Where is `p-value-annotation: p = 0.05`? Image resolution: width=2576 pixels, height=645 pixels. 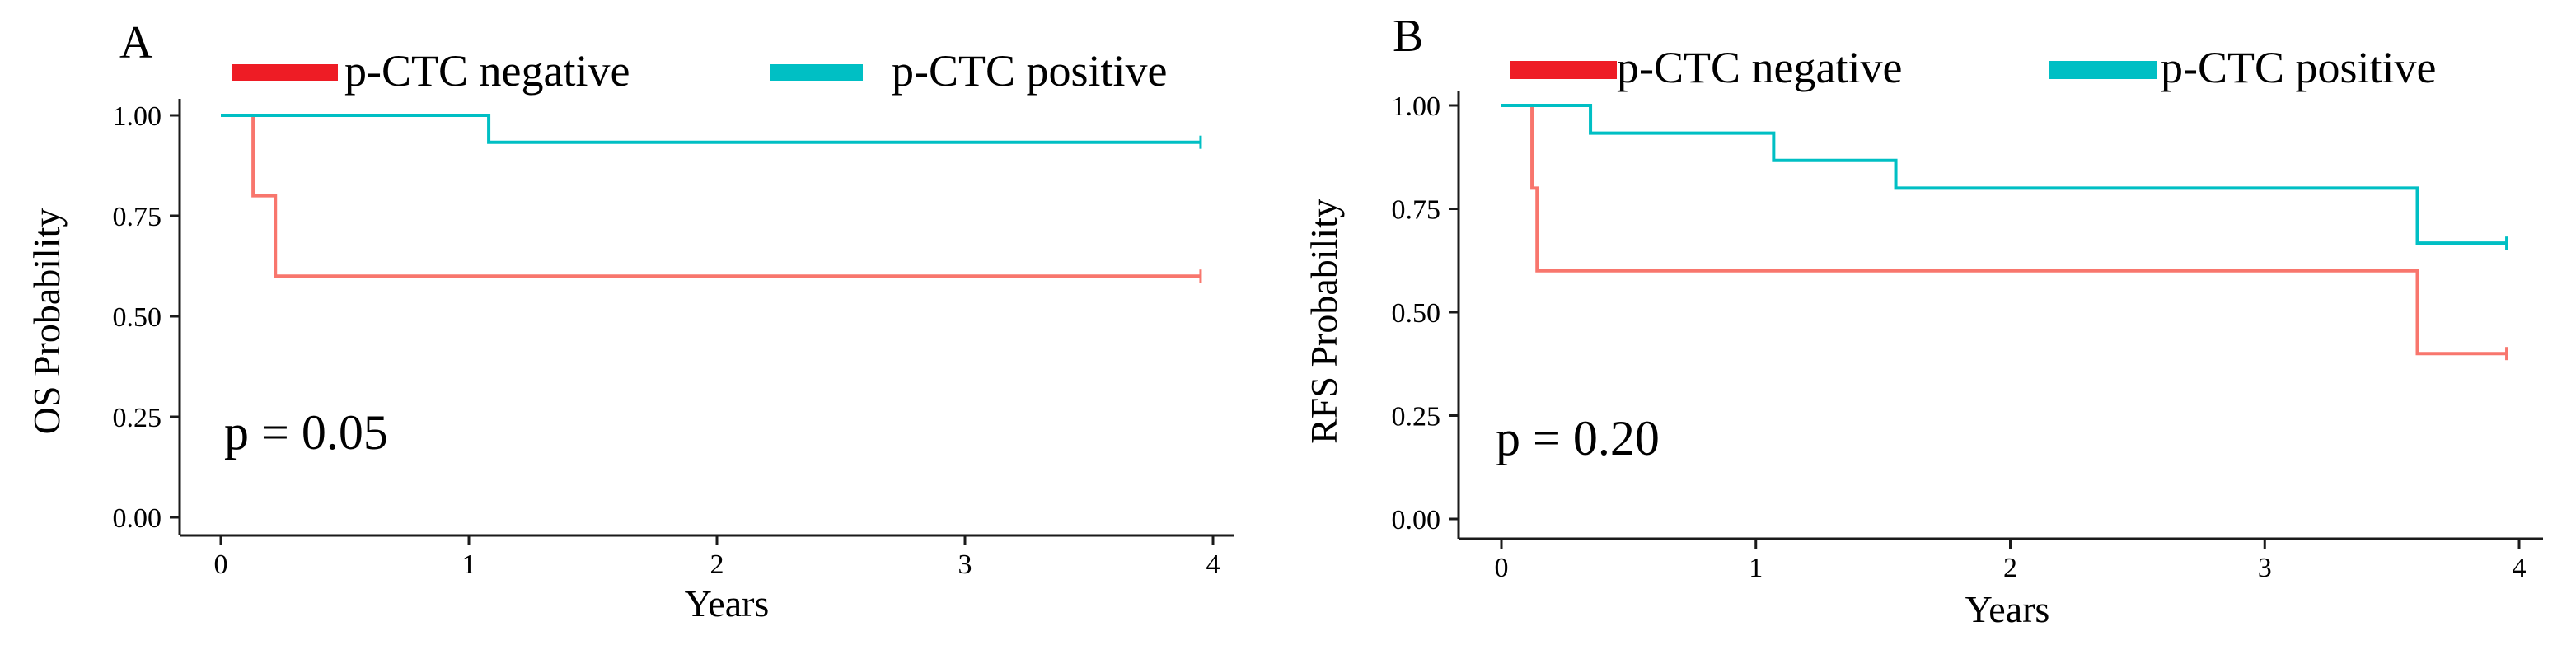 p-value-annotation: p = 0.05 is located at coordinates (306, 432).